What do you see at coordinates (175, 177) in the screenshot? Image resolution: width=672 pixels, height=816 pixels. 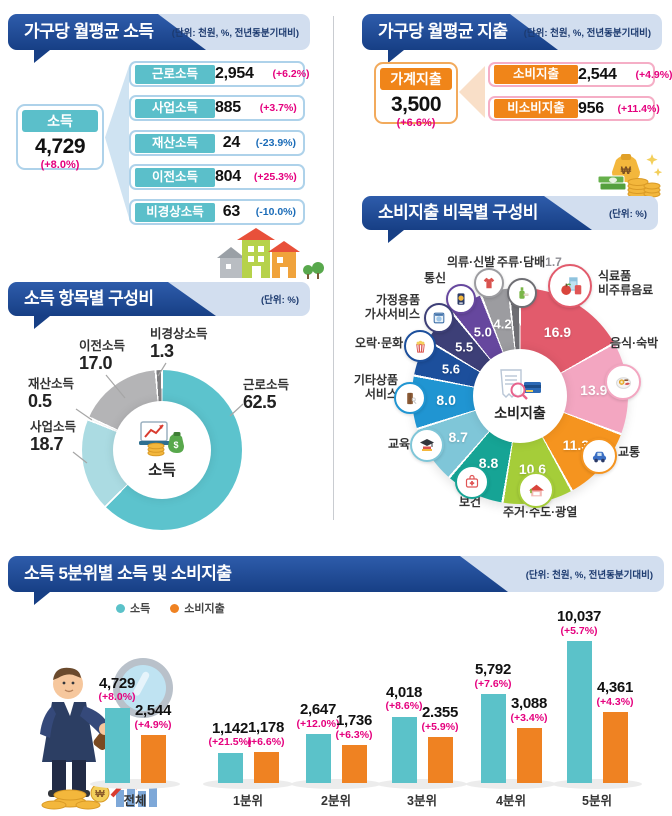 I see `income-item-label: 이전소득` at bounding box center [175, 177].